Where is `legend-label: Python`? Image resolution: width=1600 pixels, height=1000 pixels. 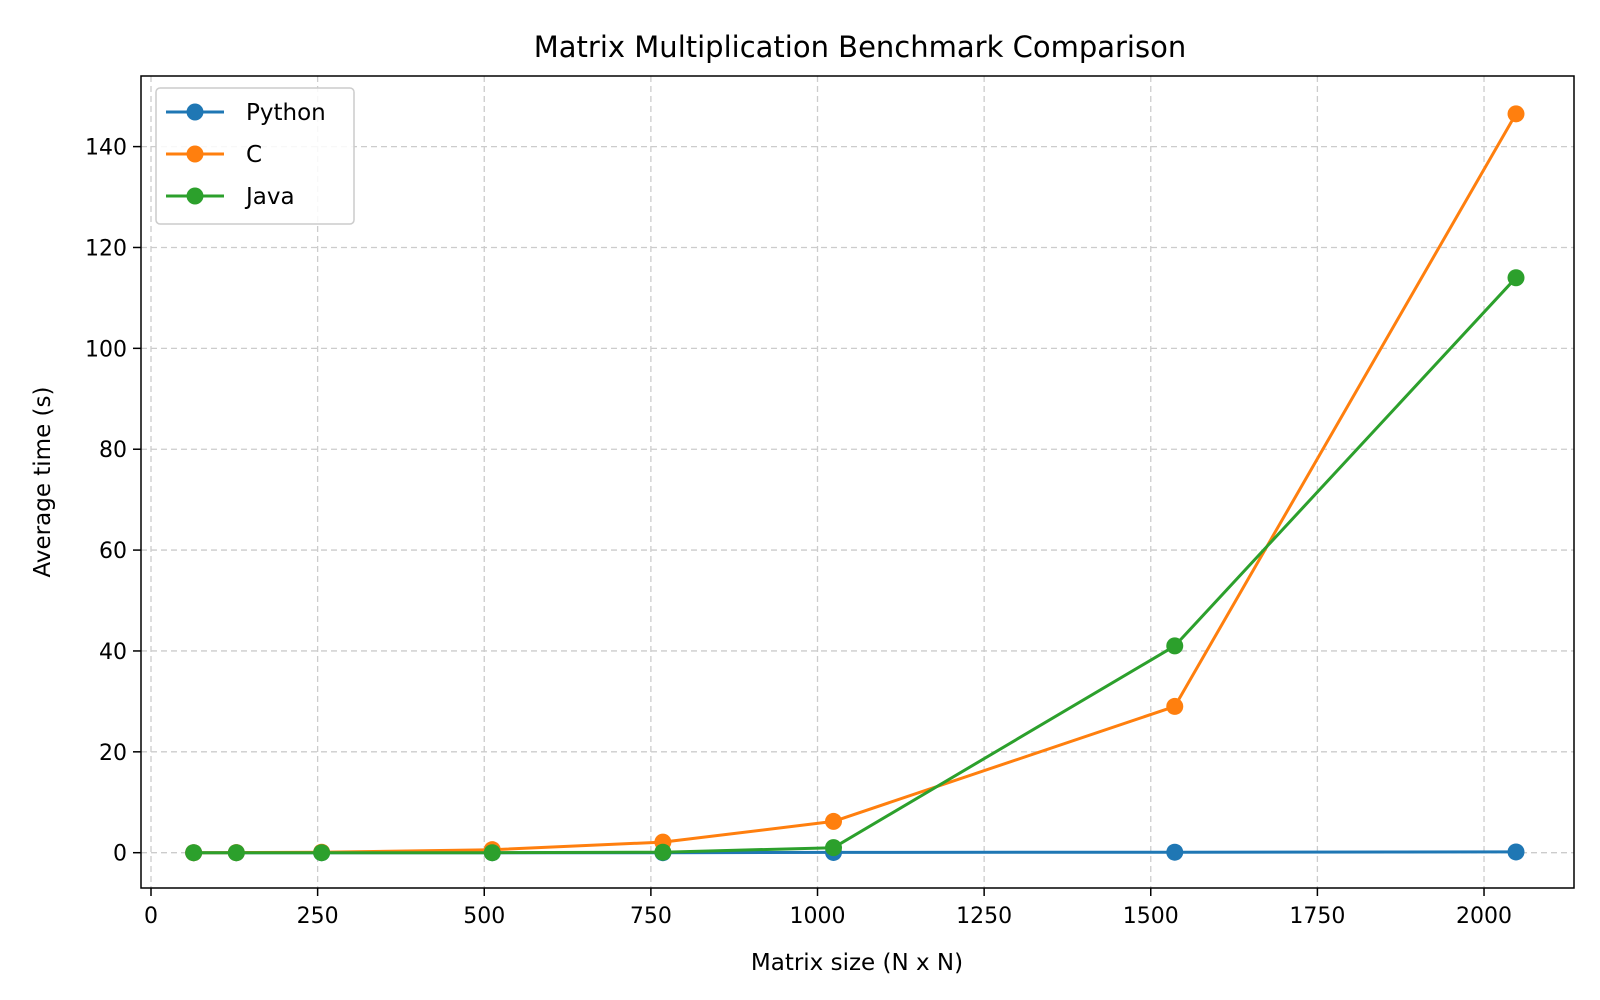
legend-label: Python is located at coordinates (286, 113).